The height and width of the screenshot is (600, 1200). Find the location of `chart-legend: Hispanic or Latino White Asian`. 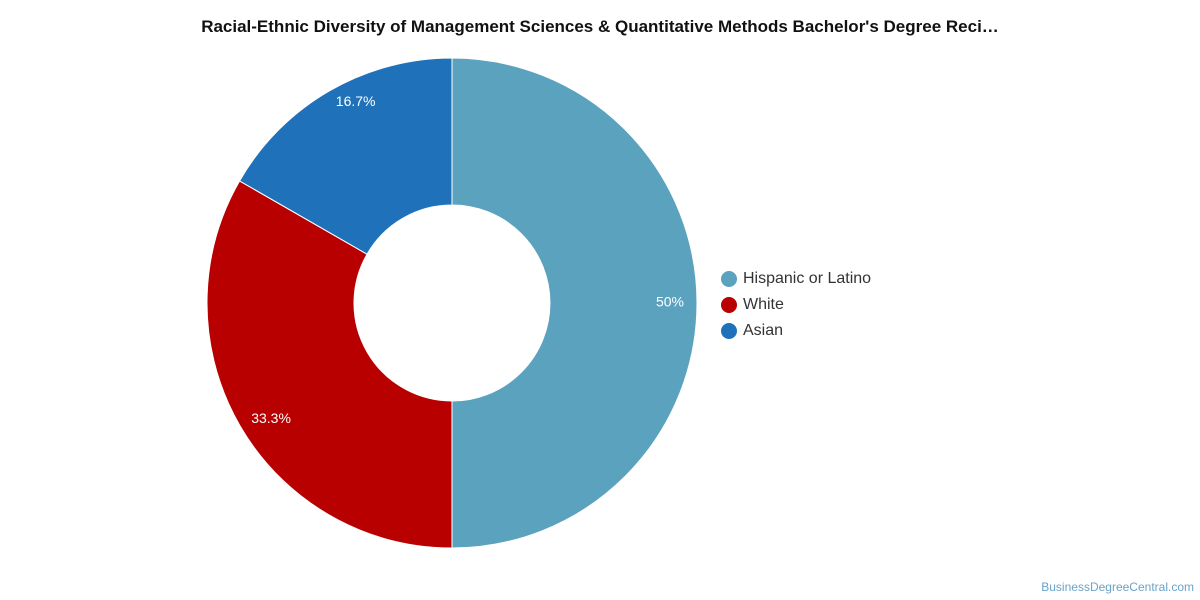

chart-legend: Hispanic or Latino White Asian is located at coordinates (796, 305).